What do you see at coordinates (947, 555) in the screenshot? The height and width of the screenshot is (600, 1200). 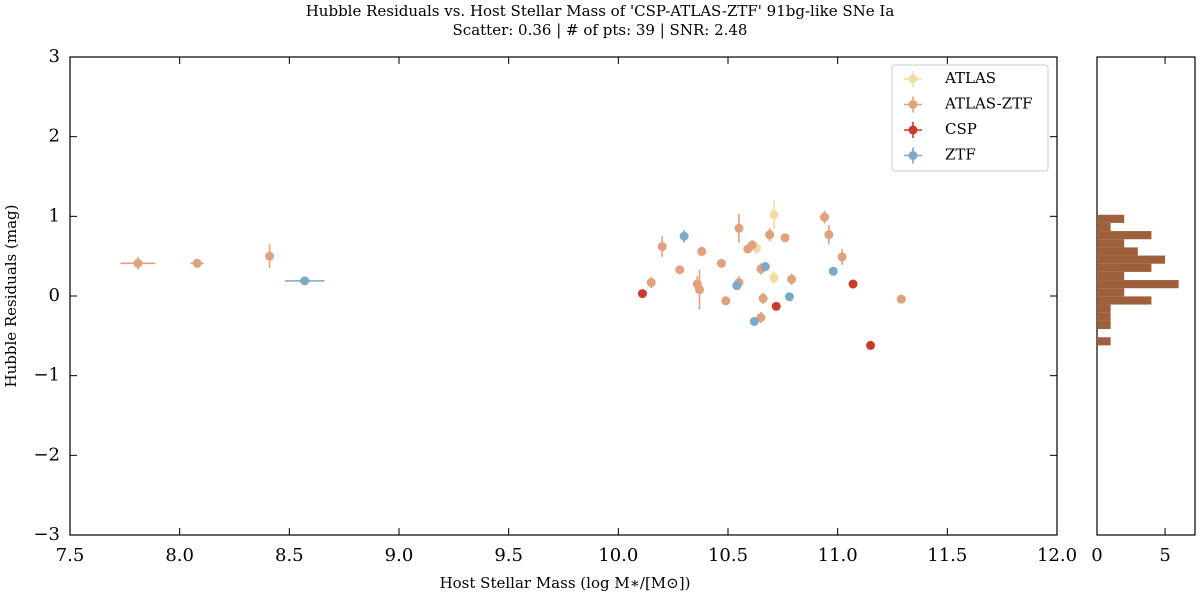 I see `x-tick-label: 11.5` at bounding box center [947, 555].